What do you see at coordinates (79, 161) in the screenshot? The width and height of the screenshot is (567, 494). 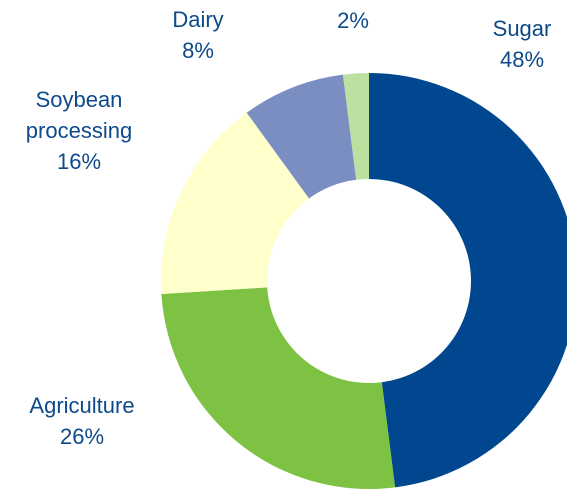 I see `slice-value-label: 16%` at bounding box center [79, 161].